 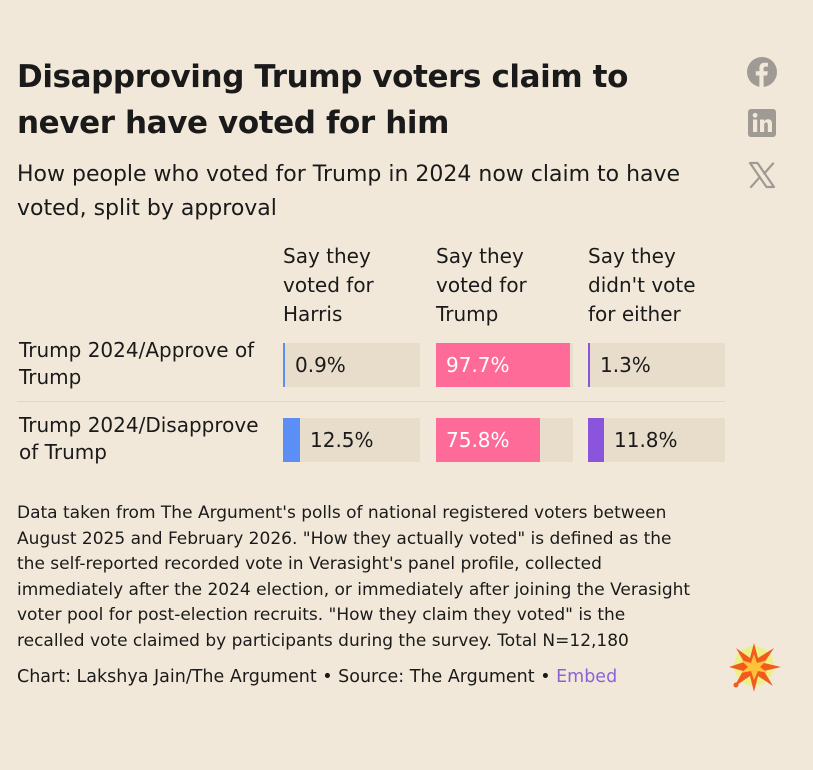 I want to click on cell-approve-trump: 97.7%, so click(x=504, y=365).